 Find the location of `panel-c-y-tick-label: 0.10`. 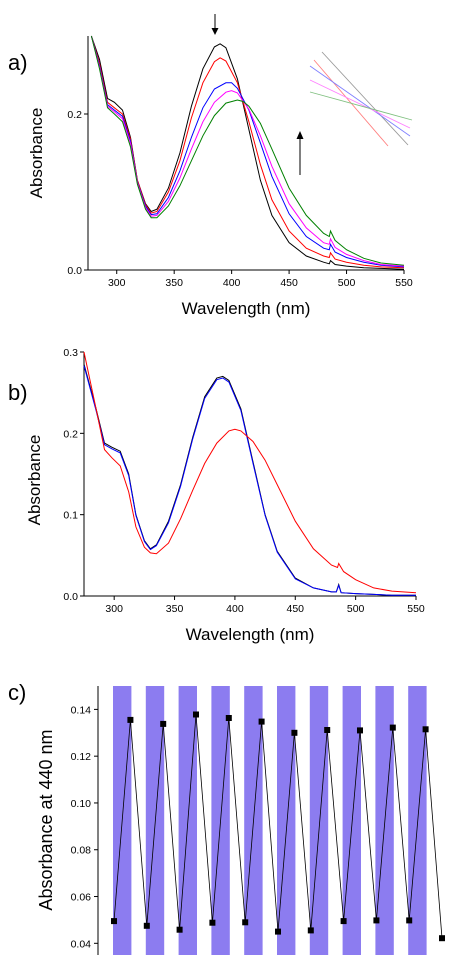

panel-c-y-tick-label: 0.10 is located at coordinates (81, 804).